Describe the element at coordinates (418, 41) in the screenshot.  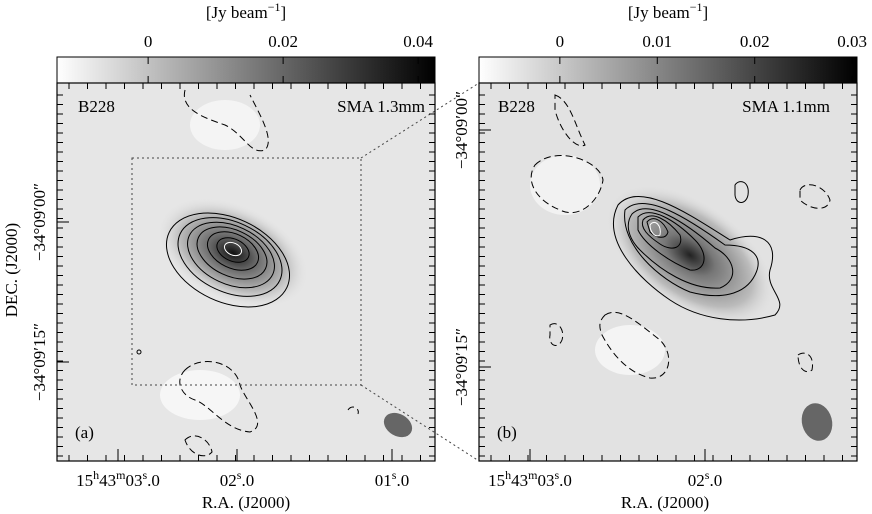
I see `colorbar-tick-label: 0.04` at that location.